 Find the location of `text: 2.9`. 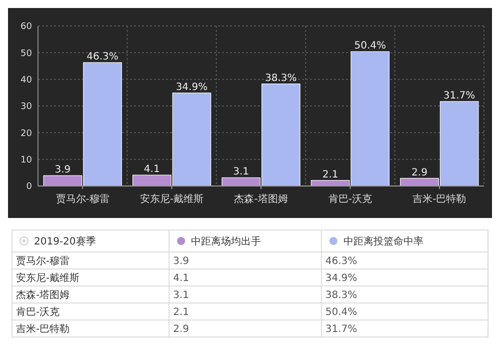

text: 2.9 is located at coordinates (181, 329).